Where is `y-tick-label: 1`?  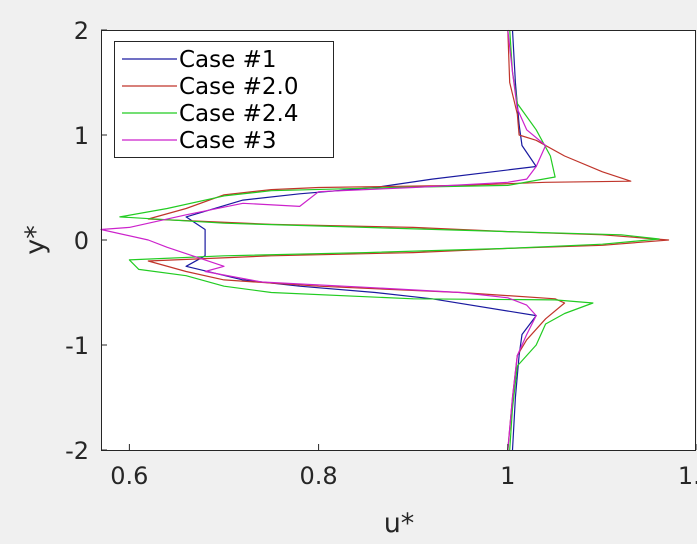 y-tick-label: 1 is located at coordinates (81, 136).